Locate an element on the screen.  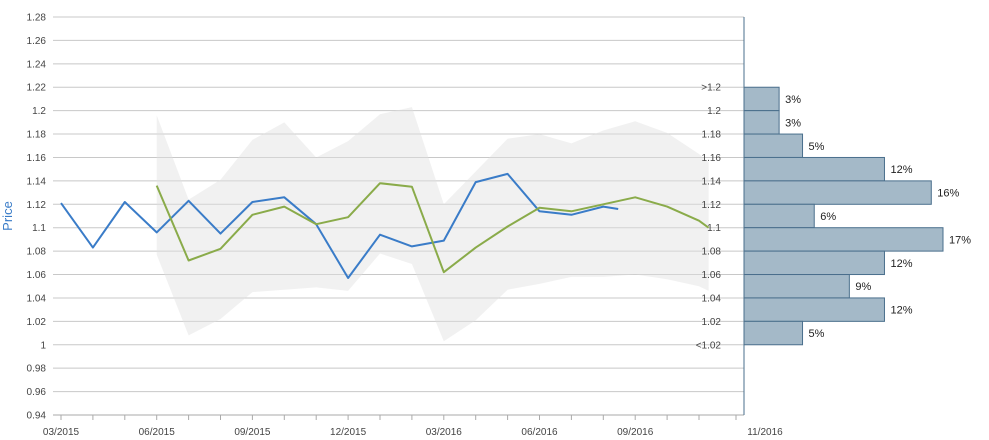
distribution-bar-label: 16% is located at coordinates (948, 194).